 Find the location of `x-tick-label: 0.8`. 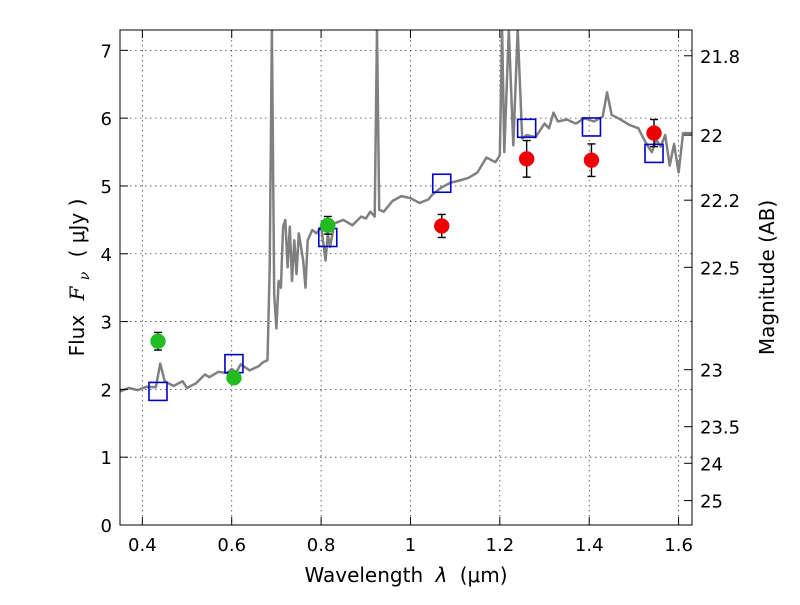

x-tick-label: 0.8 is located at coordinates (321, 545).